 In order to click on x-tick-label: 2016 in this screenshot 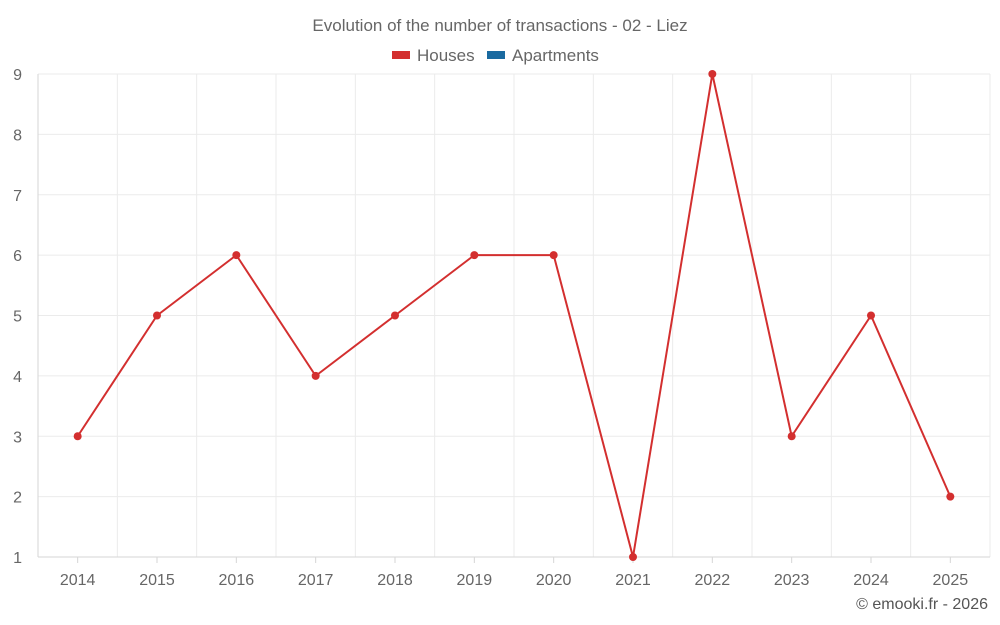, I will do `click(237, 580)`.